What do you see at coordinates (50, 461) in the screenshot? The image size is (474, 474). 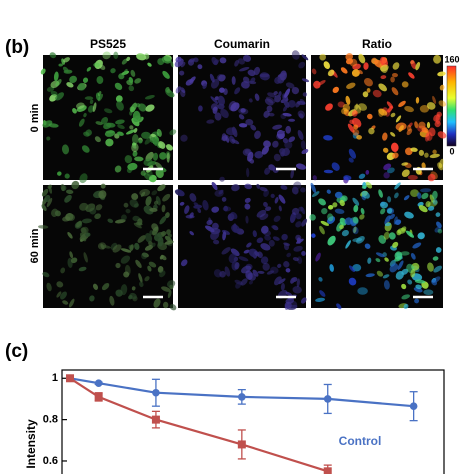 I see `y-tick-label: 0.6` at bounding box center [50, 461].